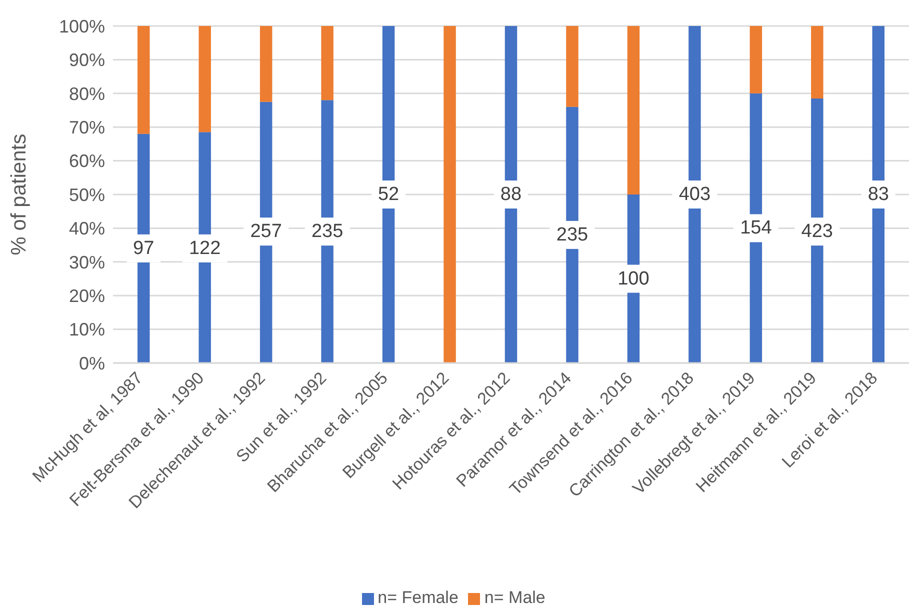 The width and height of the screenshot is (921, 614). Describe the element at coordinates (511, 194) in the screenshot. I see `annotation: 88` at that location.